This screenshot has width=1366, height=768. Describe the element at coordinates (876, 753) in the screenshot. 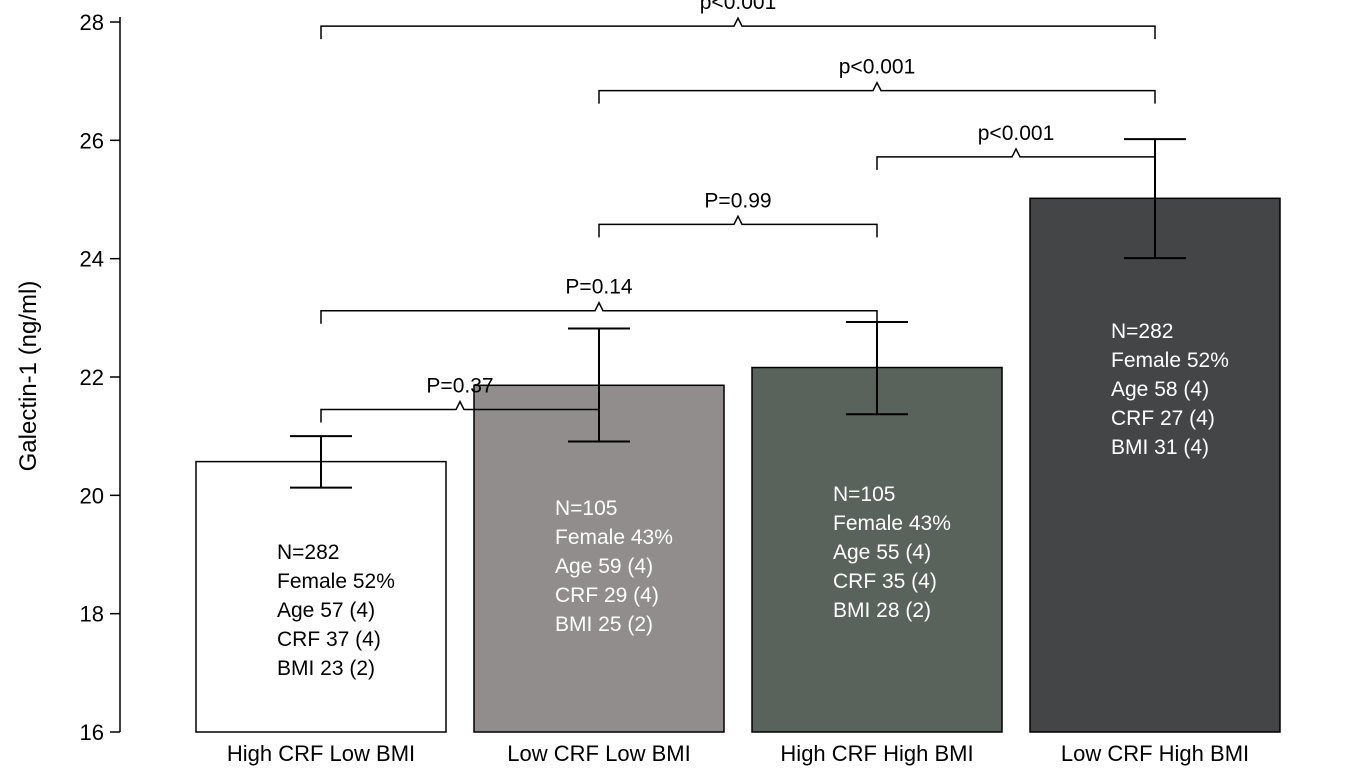

I see `x-tick-label: High CRF High BMI` at that location.